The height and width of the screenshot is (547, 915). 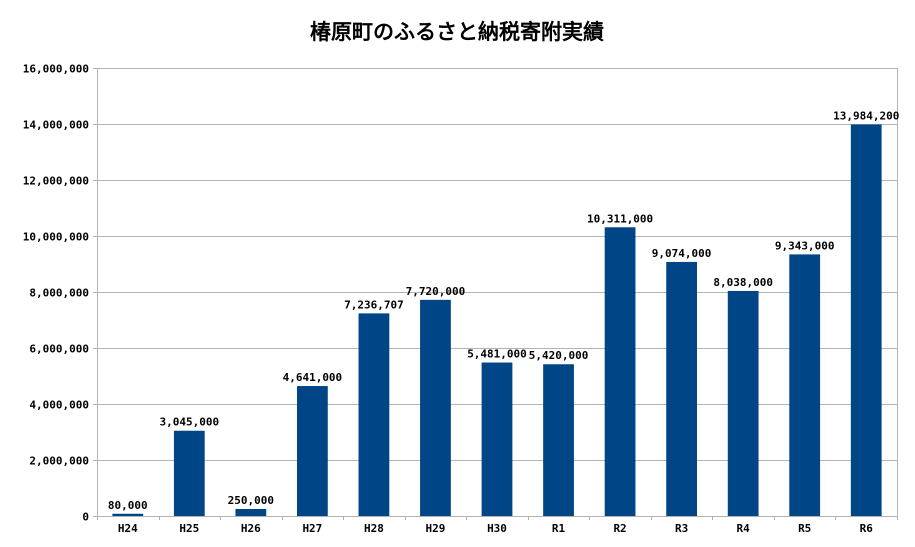 I want to click on bar-R6, so click(x=866, y=320).